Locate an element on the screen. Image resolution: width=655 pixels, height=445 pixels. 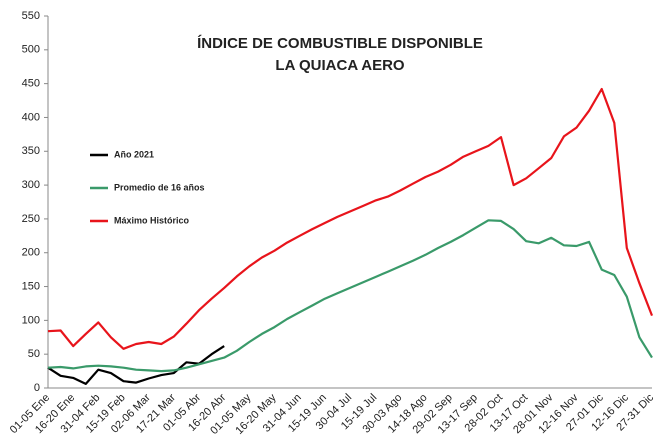
y-tick-label: 400 is located at coordinates (31, 117).